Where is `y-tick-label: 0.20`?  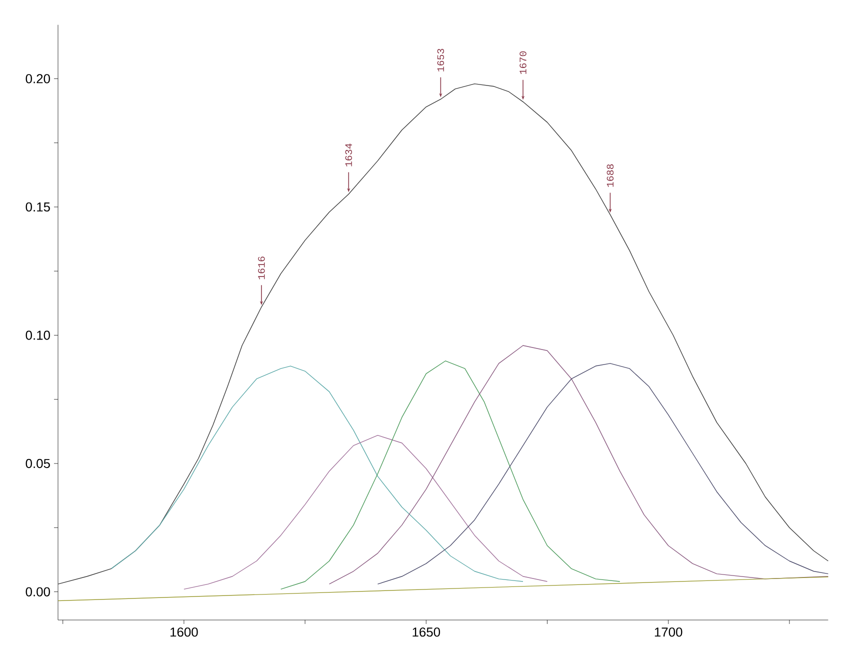
y-tick-label: 0.20 is located at coordinates (38, 79).